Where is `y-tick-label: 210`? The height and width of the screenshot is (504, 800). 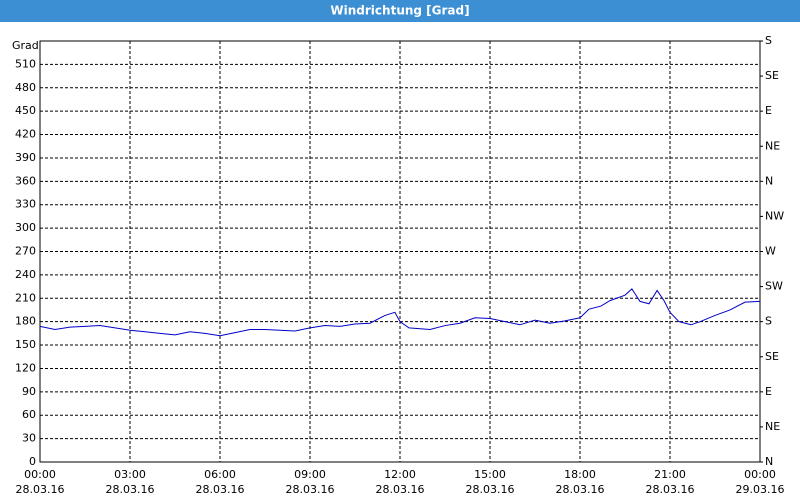
y-tick-label: 210 is located at coordinates (25, 297).